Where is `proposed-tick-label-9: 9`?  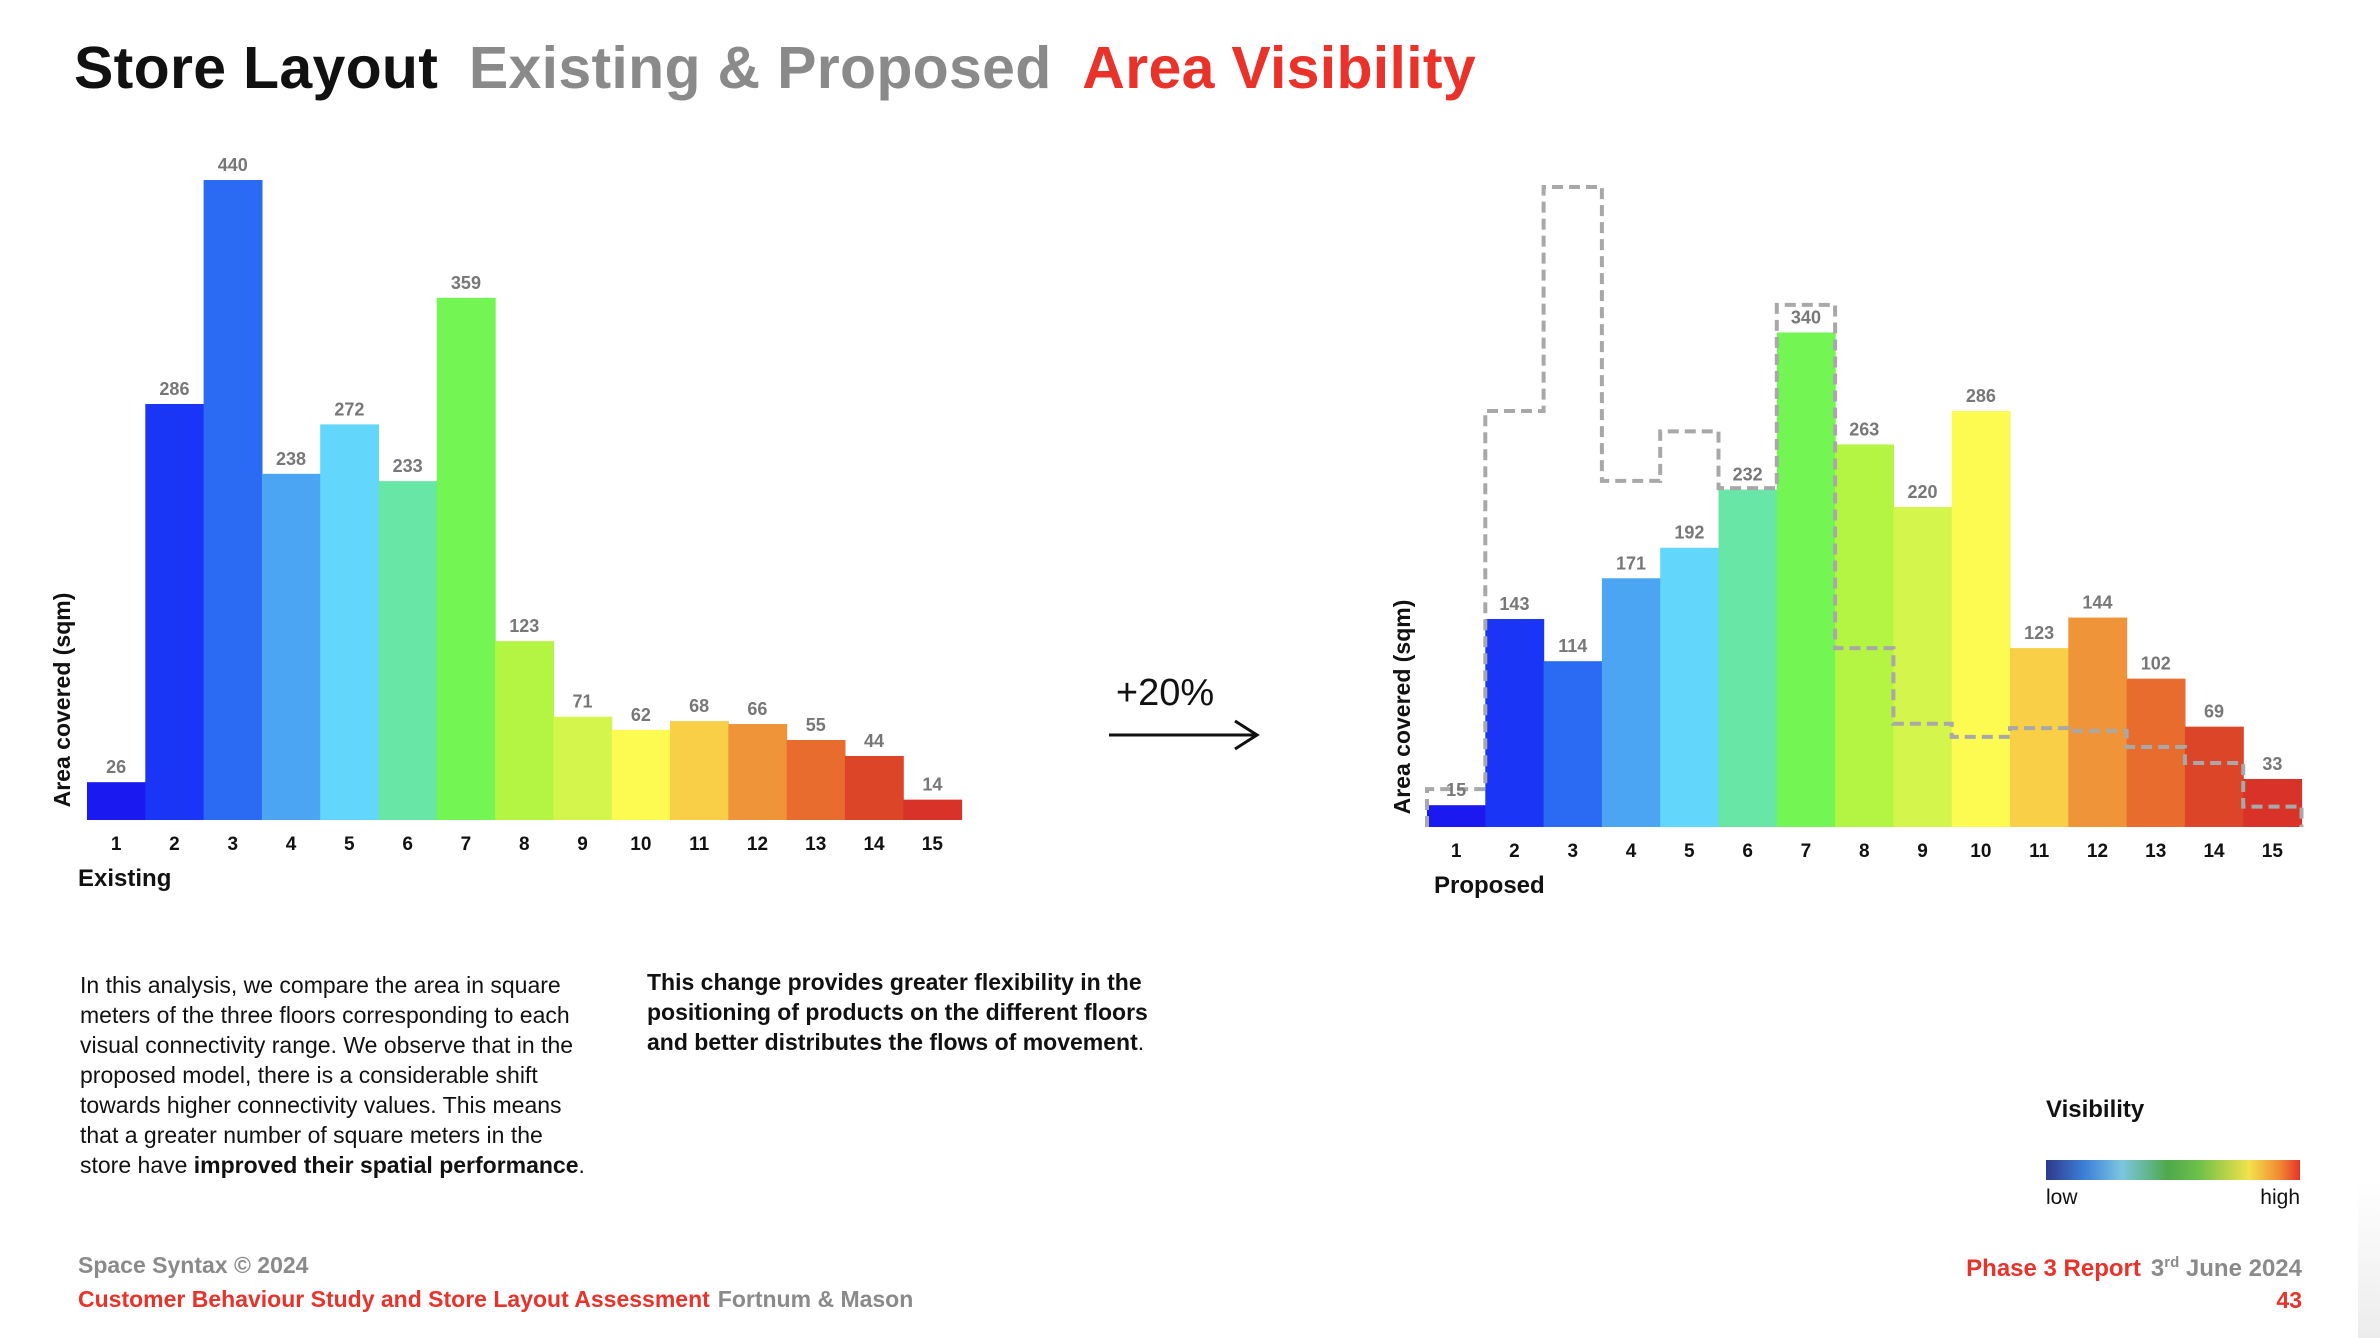
proposed-tick-label-9: 9 is located at coordinates (1922, 851).